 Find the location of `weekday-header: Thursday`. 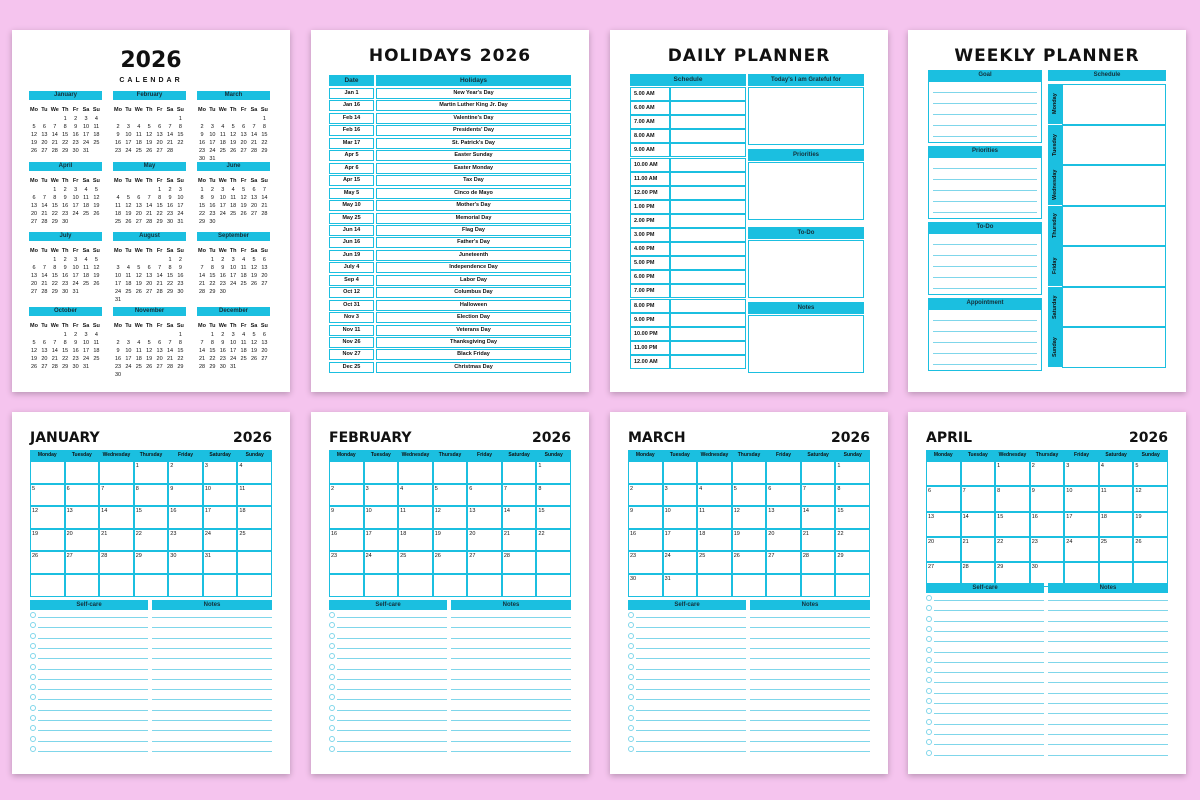

weekday-header: Thursday is located at coordinates (1047, 455).